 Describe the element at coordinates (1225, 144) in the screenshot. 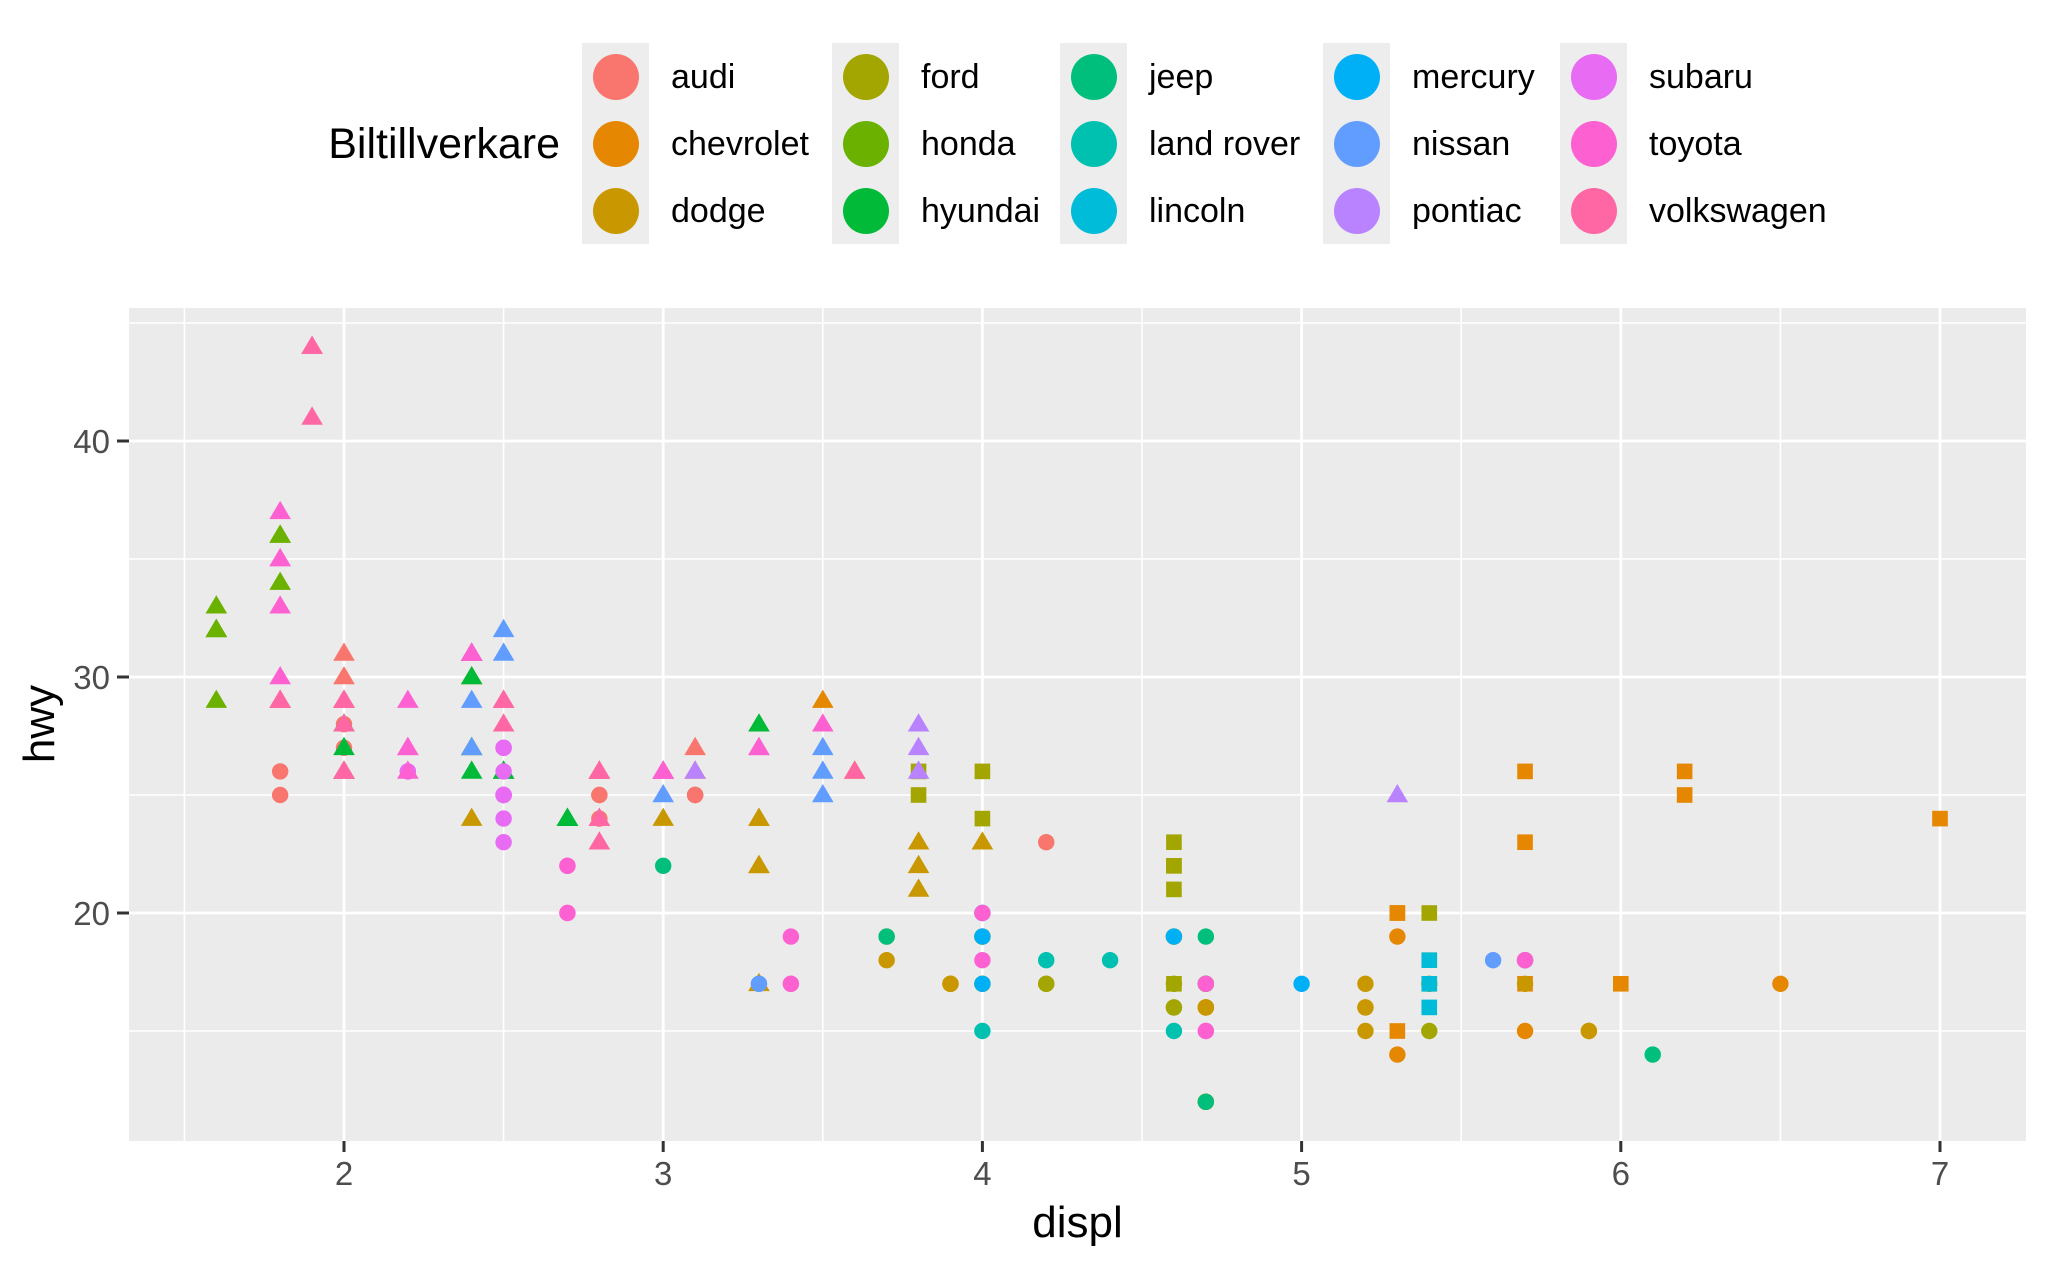

I see `legend-item-label: land rover` at that location.